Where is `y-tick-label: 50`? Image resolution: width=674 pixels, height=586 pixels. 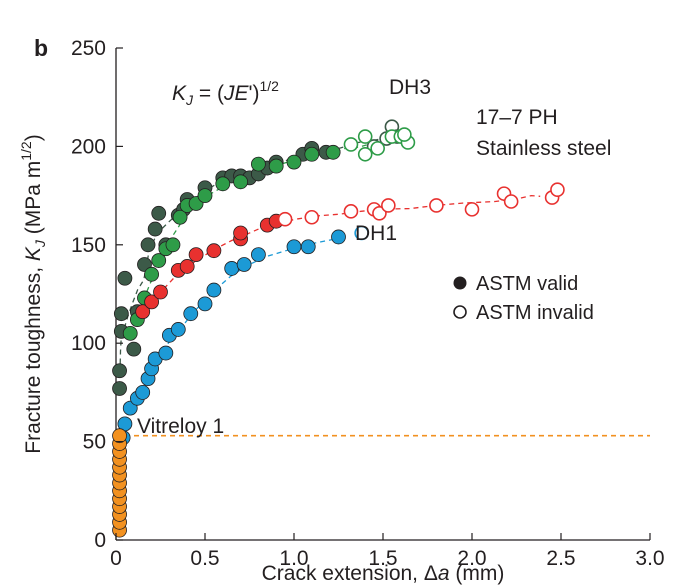 y-tick-label: 50 is located at coordinates (94, 442).